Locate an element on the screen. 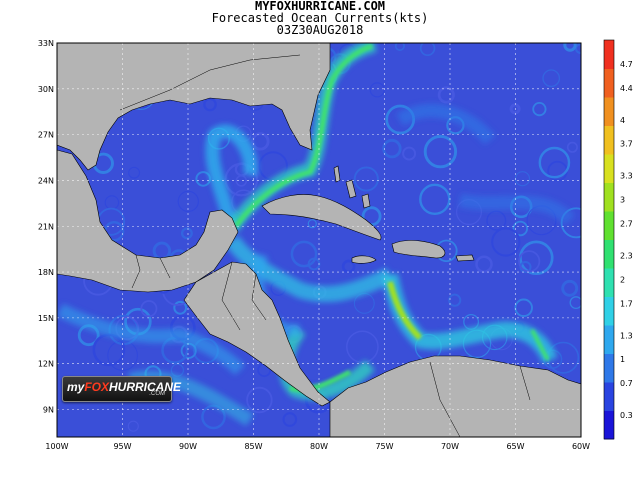 This screenshot has width=640, height=480. longitude-label: 70W is located at coordinates (450, 446).